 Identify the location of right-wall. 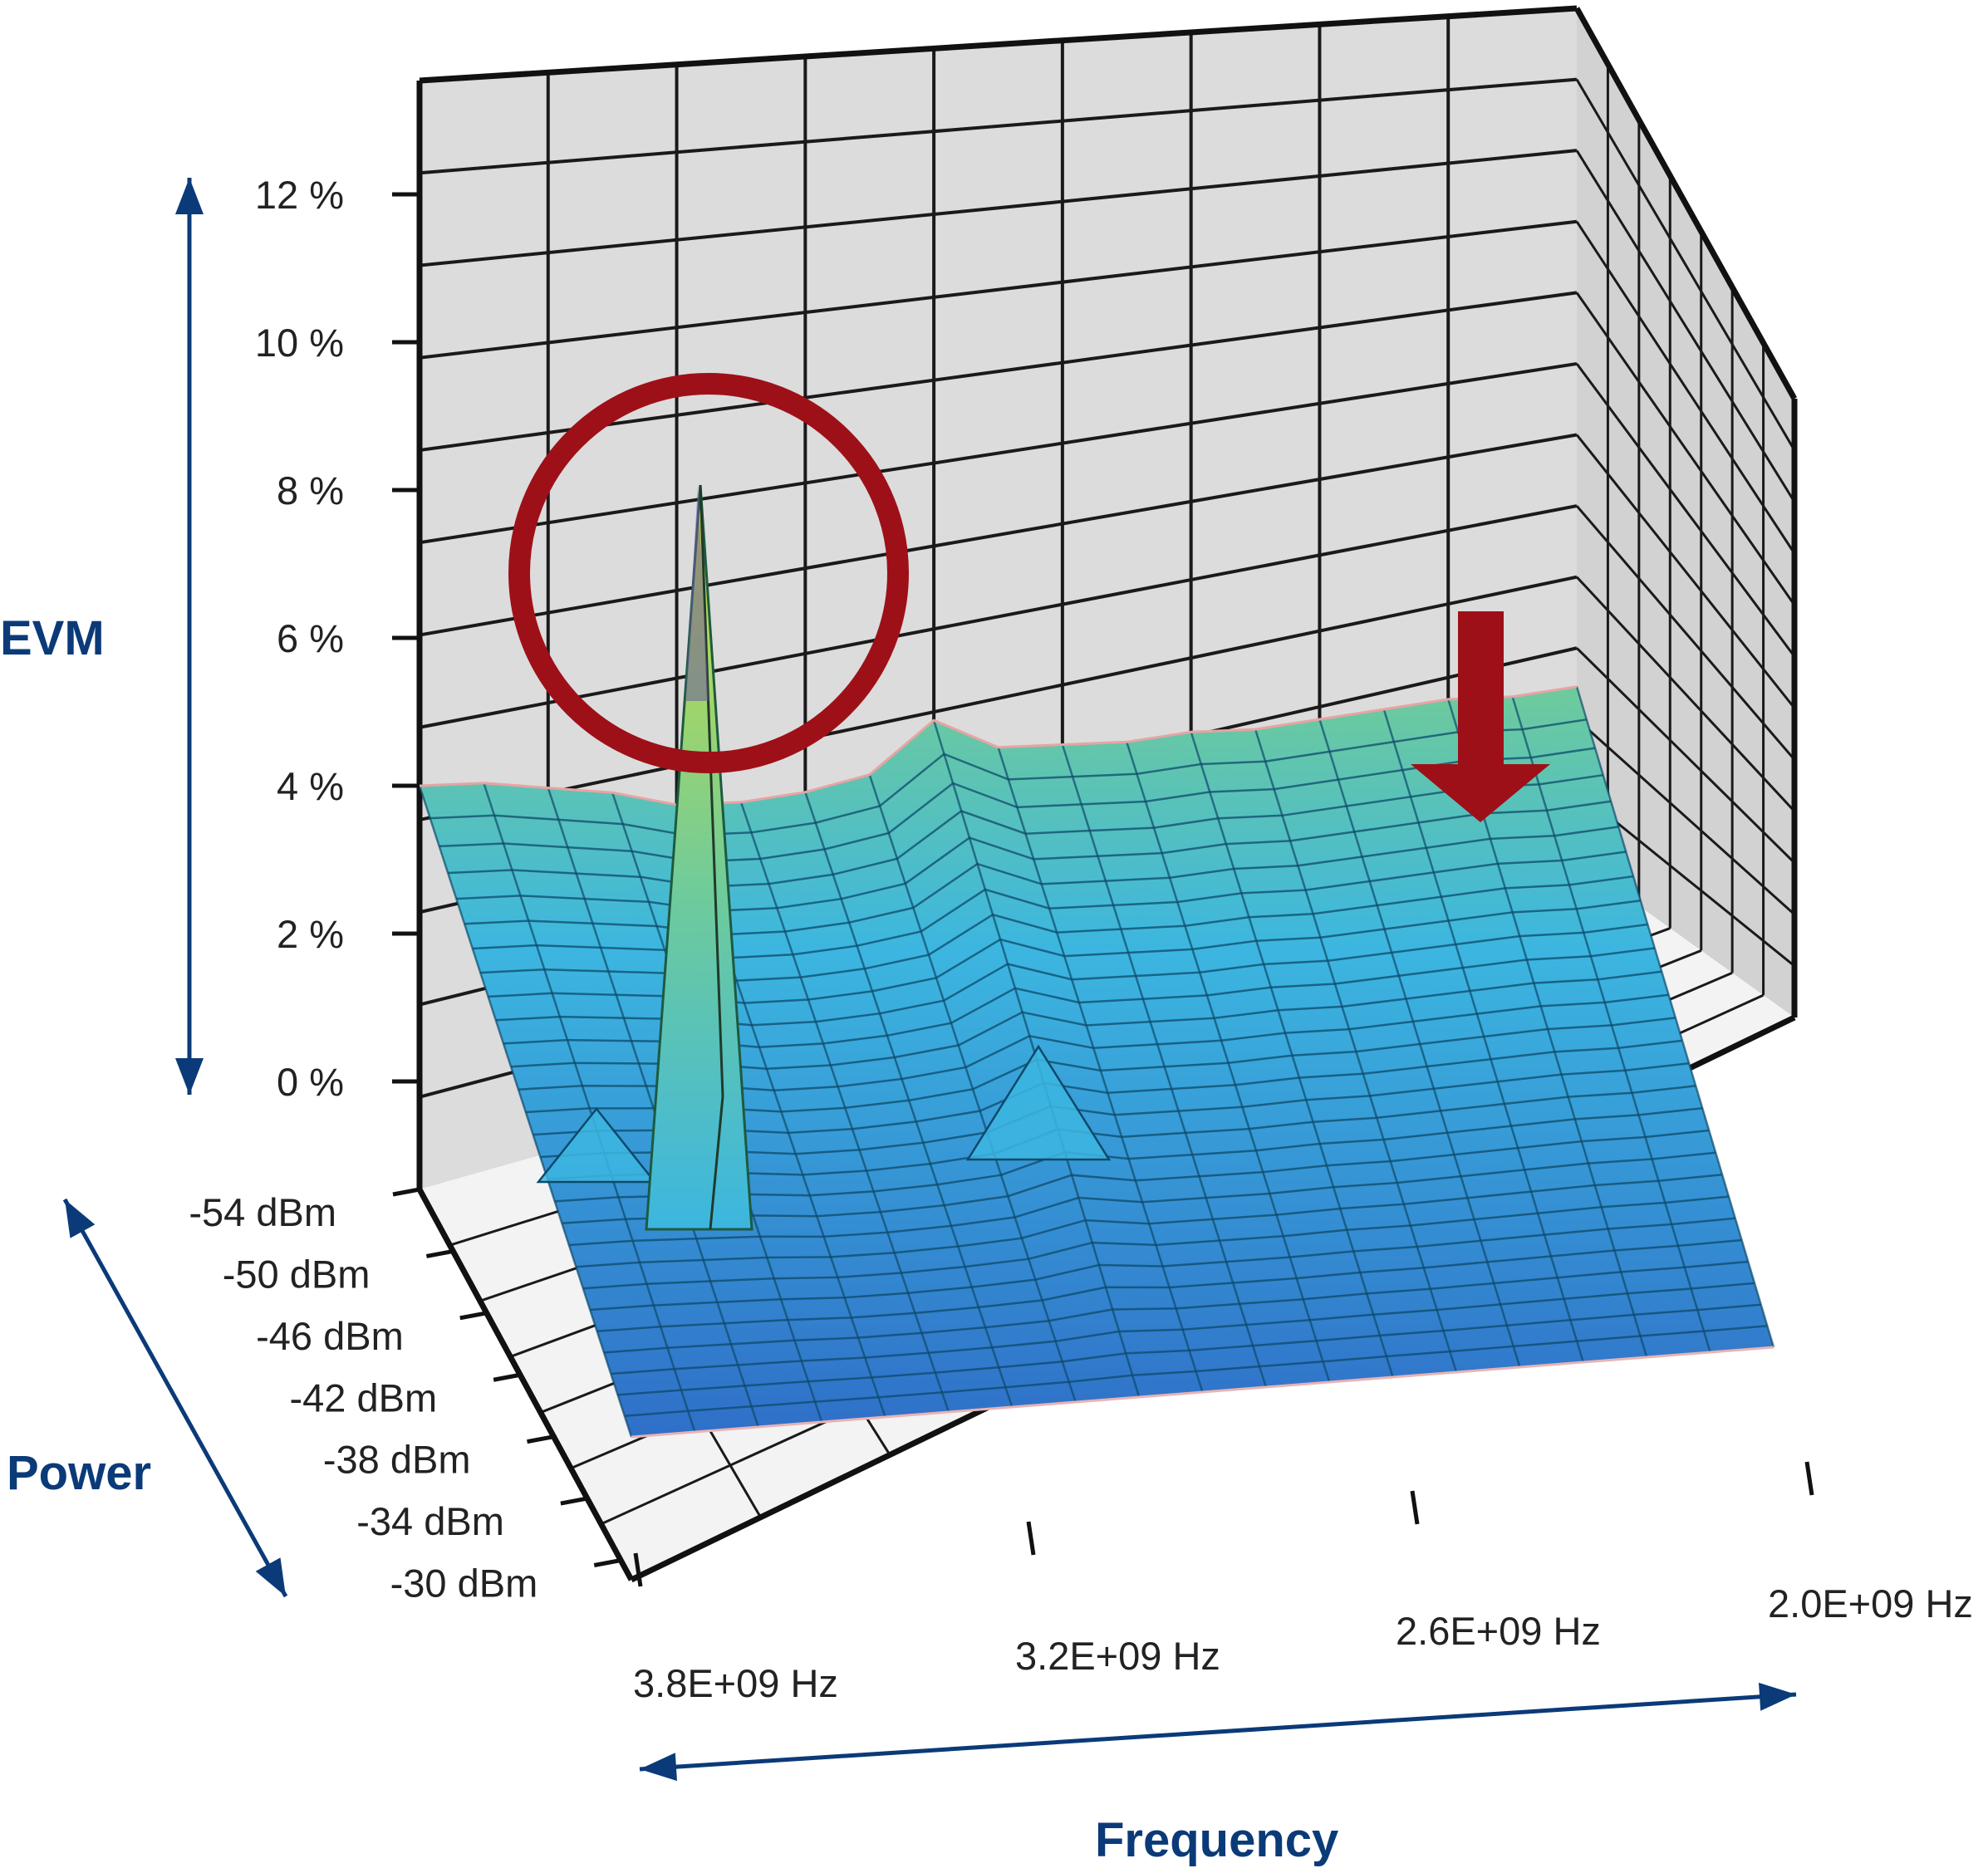
(1686, 512).